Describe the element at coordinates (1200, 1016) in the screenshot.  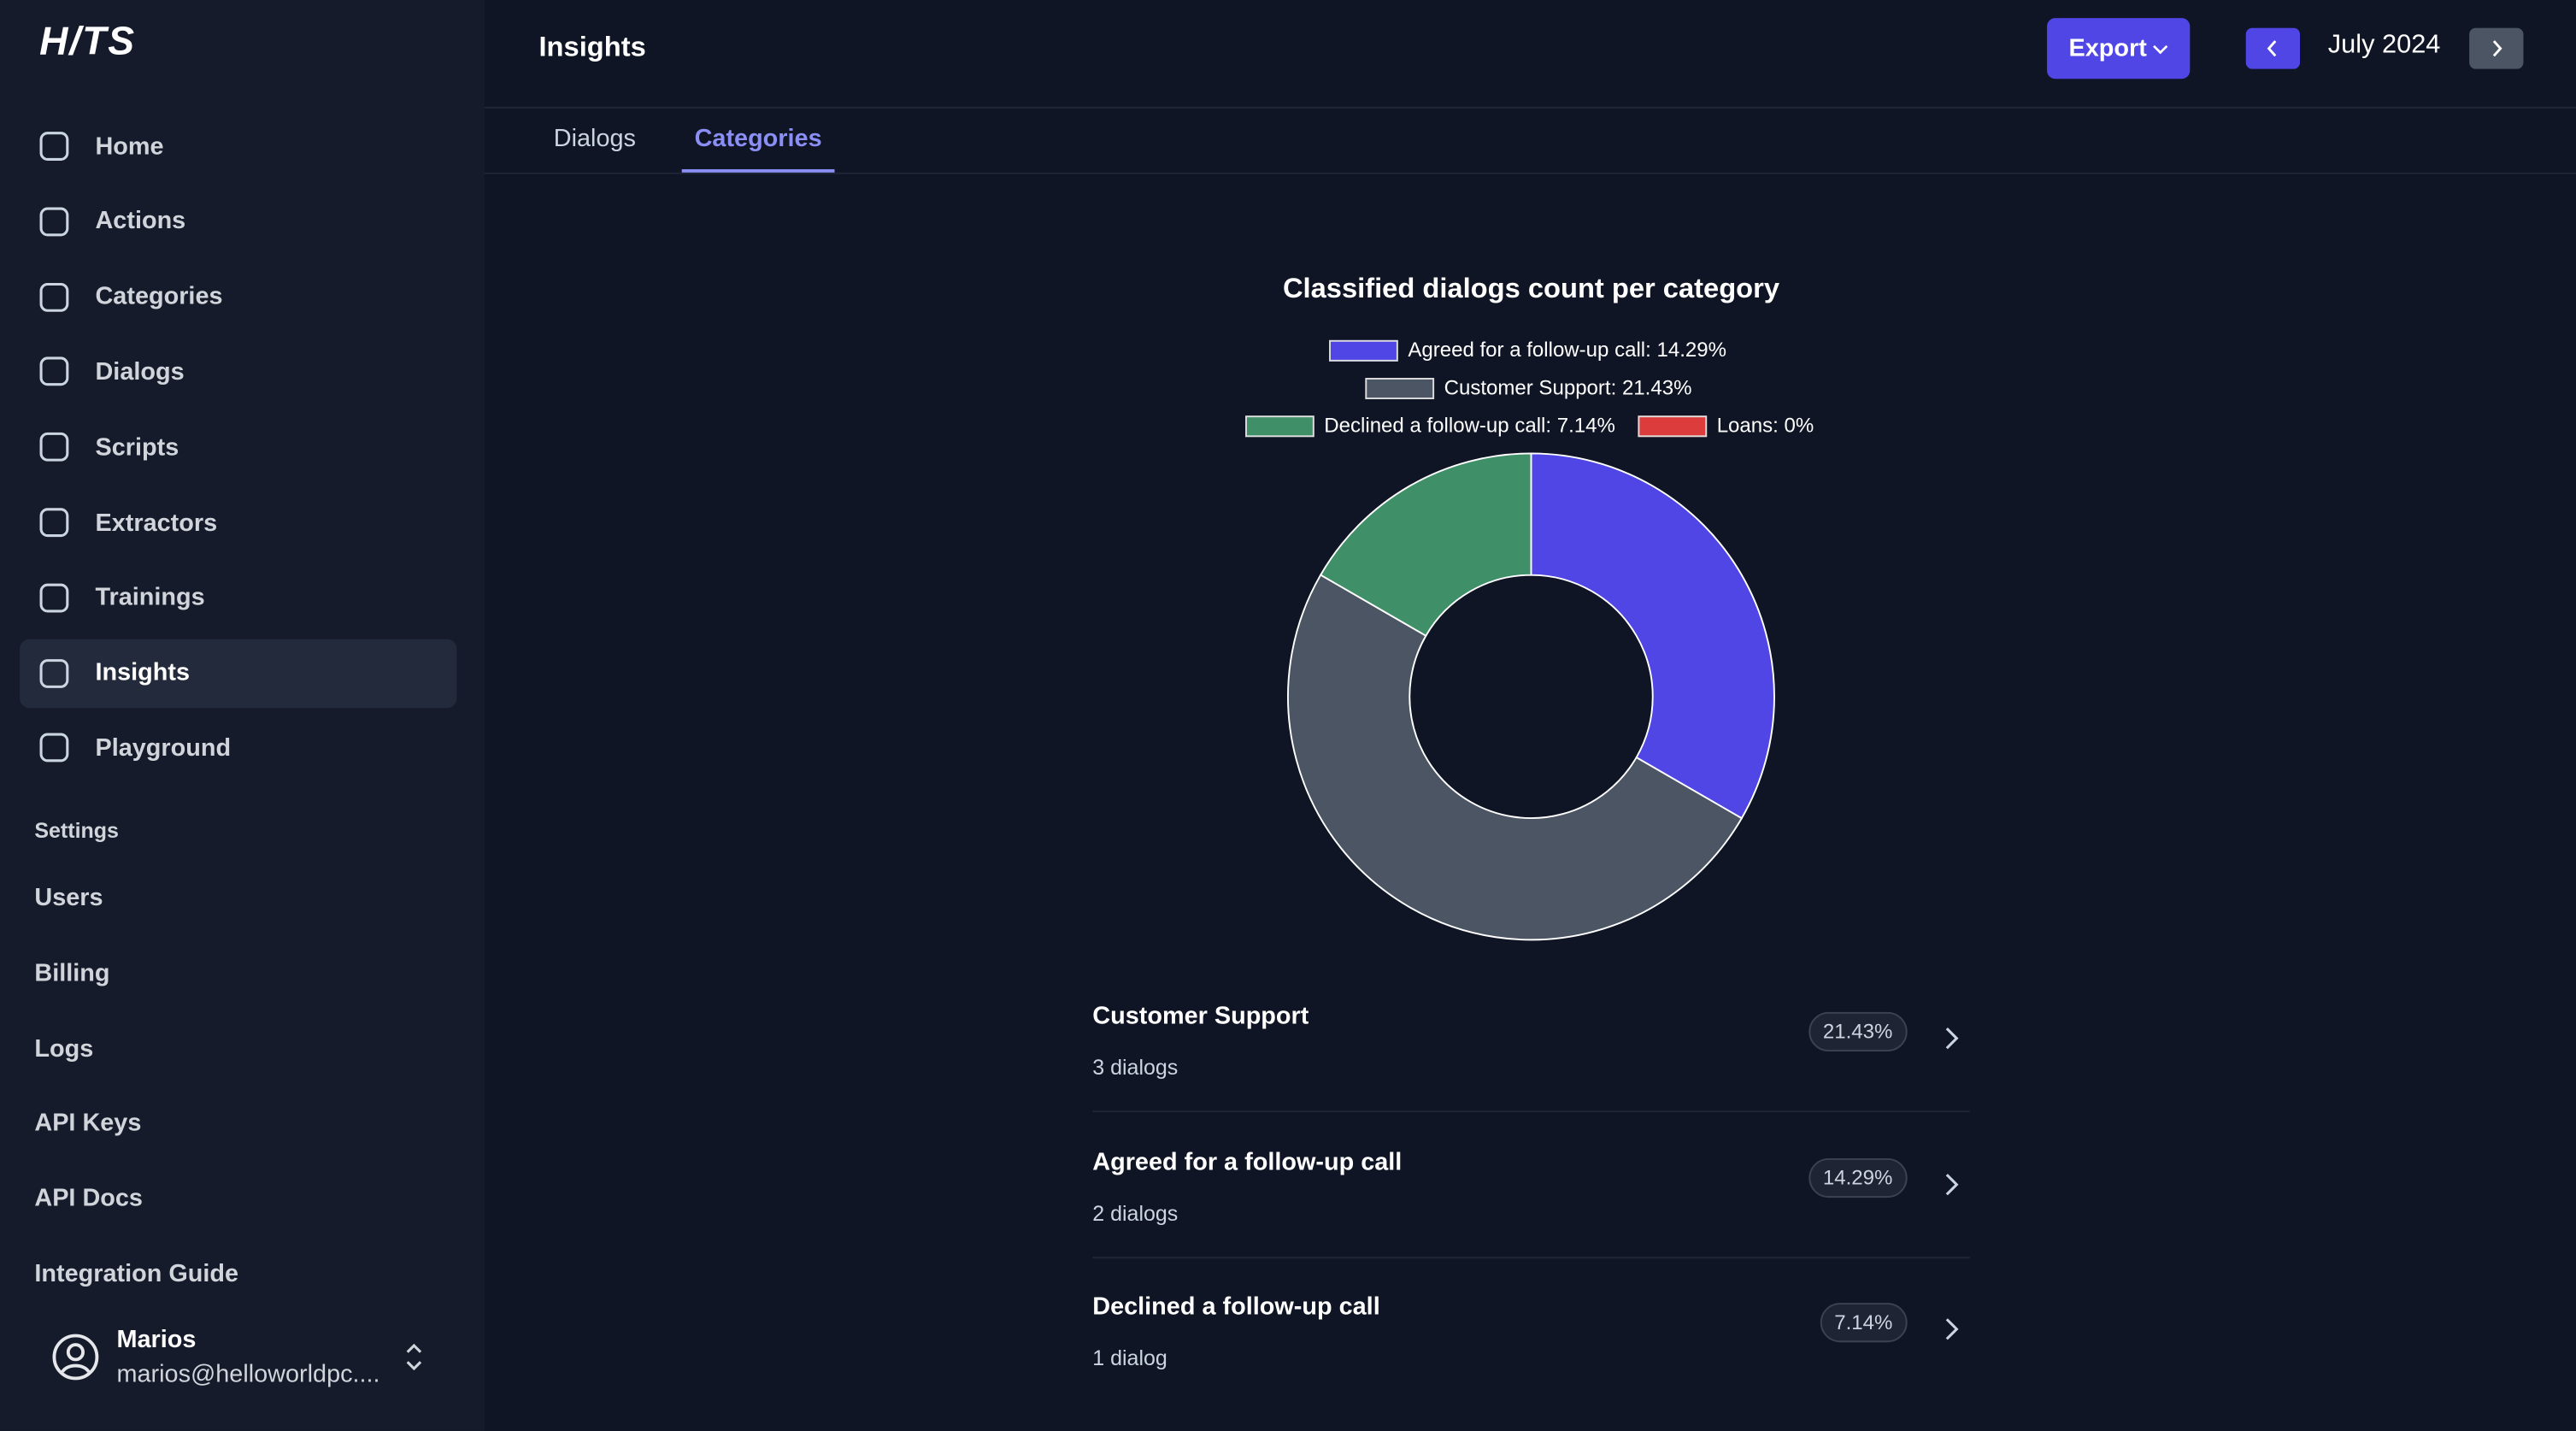
I see `category-title: Customer Support` at that location.